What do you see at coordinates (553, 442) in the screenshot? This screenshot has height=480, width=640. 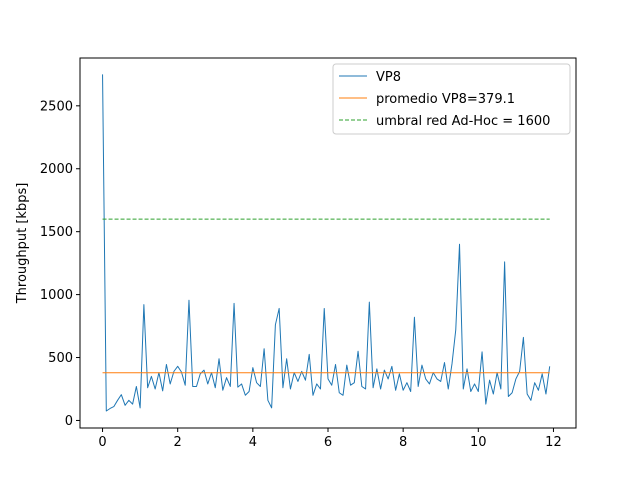 I see `x-tick-label: 12` at bounding box center [553, 442].